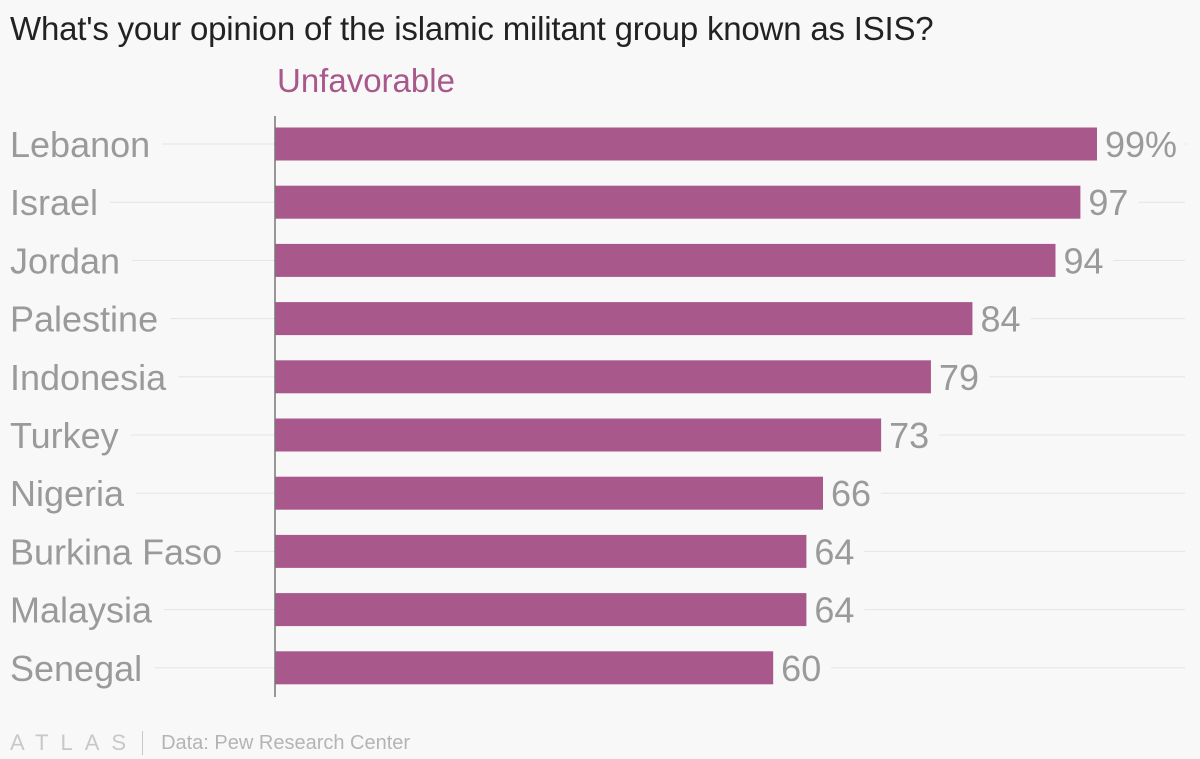  What do you see at coordinates (143, 743) in the screenshot?
I see `footer-divider` at bounding box center [143, 743].